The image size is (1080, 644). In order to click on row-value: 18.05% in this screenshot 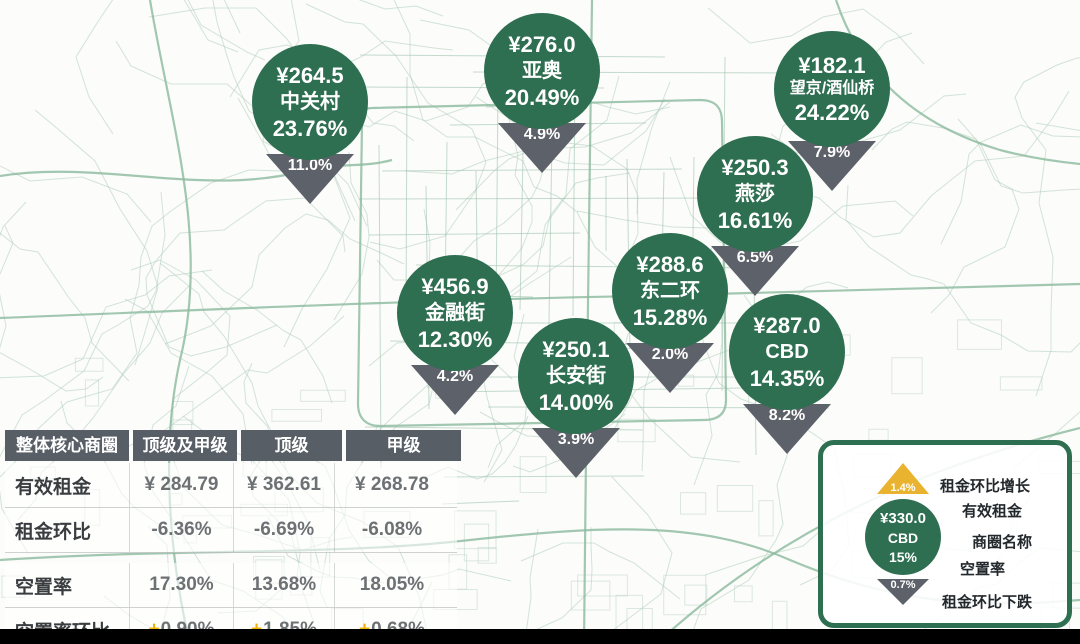, I will do `click(391, 585)`.